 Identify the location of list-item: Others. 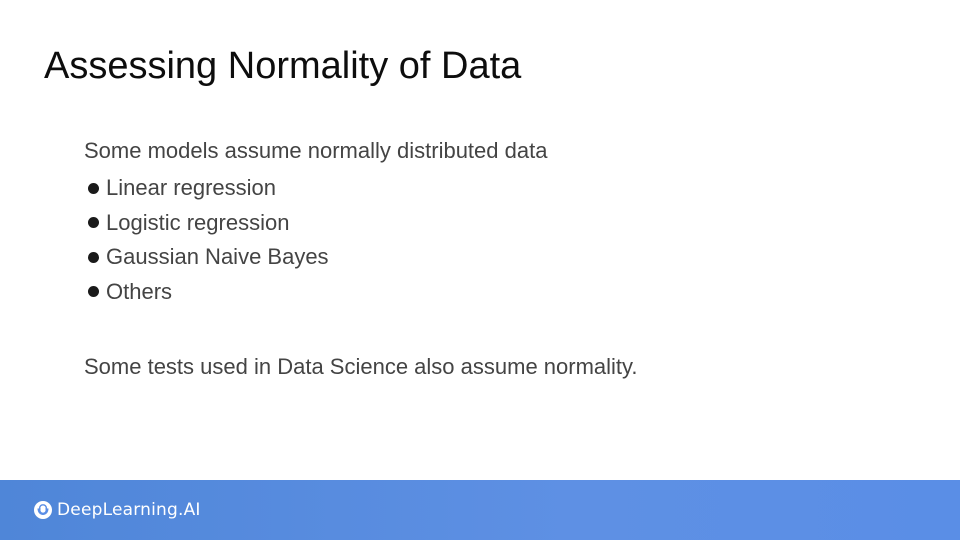
(206, 292).